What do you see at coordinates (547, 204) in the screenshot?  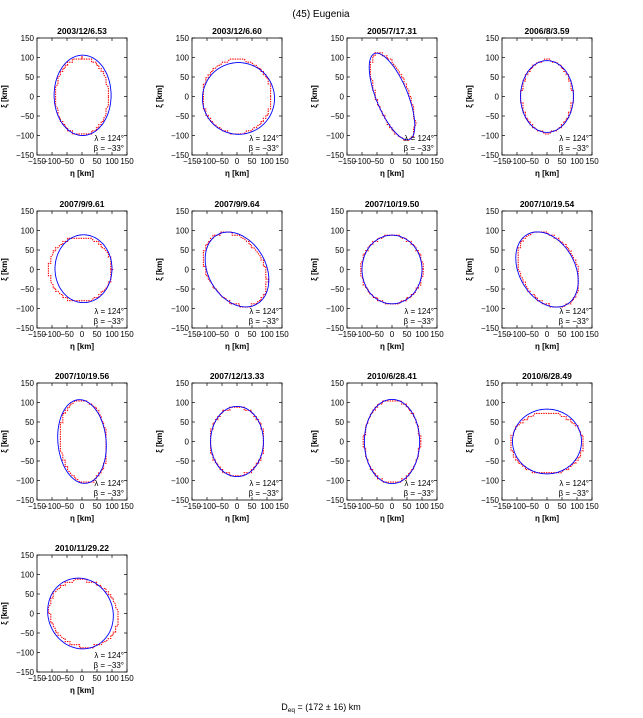 I see `panel-title: 2007/10/19.54` at bounding box center [547, 204].